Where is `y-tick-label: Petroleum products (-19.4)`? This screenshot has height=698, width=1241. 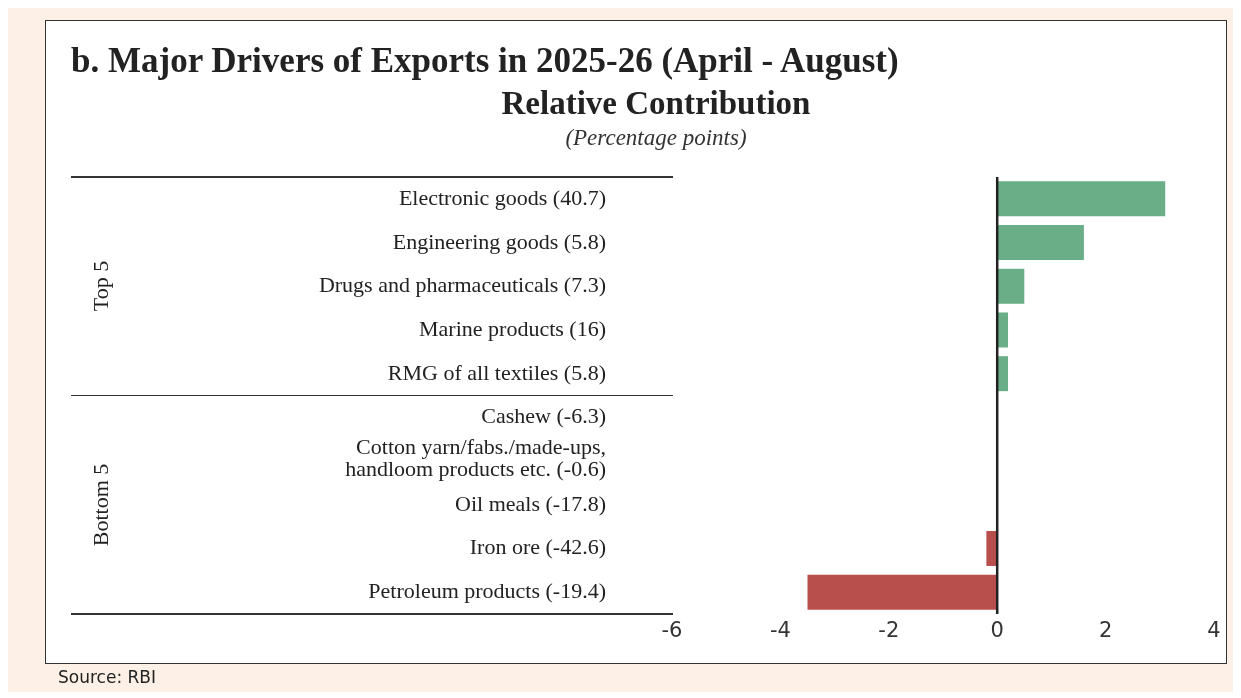 y-tick-label: Petroleum products (-19.4) is located at coordinates (487, 591).